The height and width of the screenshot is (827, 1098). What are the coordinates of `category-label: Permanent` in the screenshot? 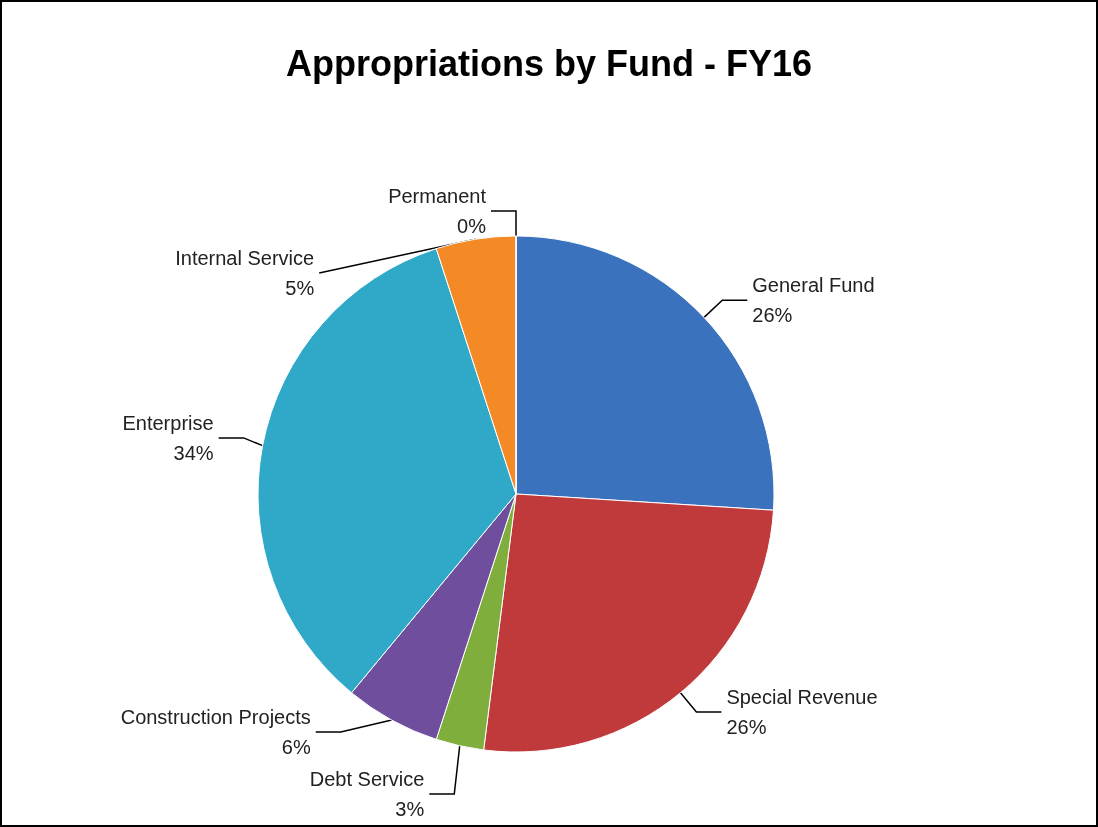 It's located at (437, 196).